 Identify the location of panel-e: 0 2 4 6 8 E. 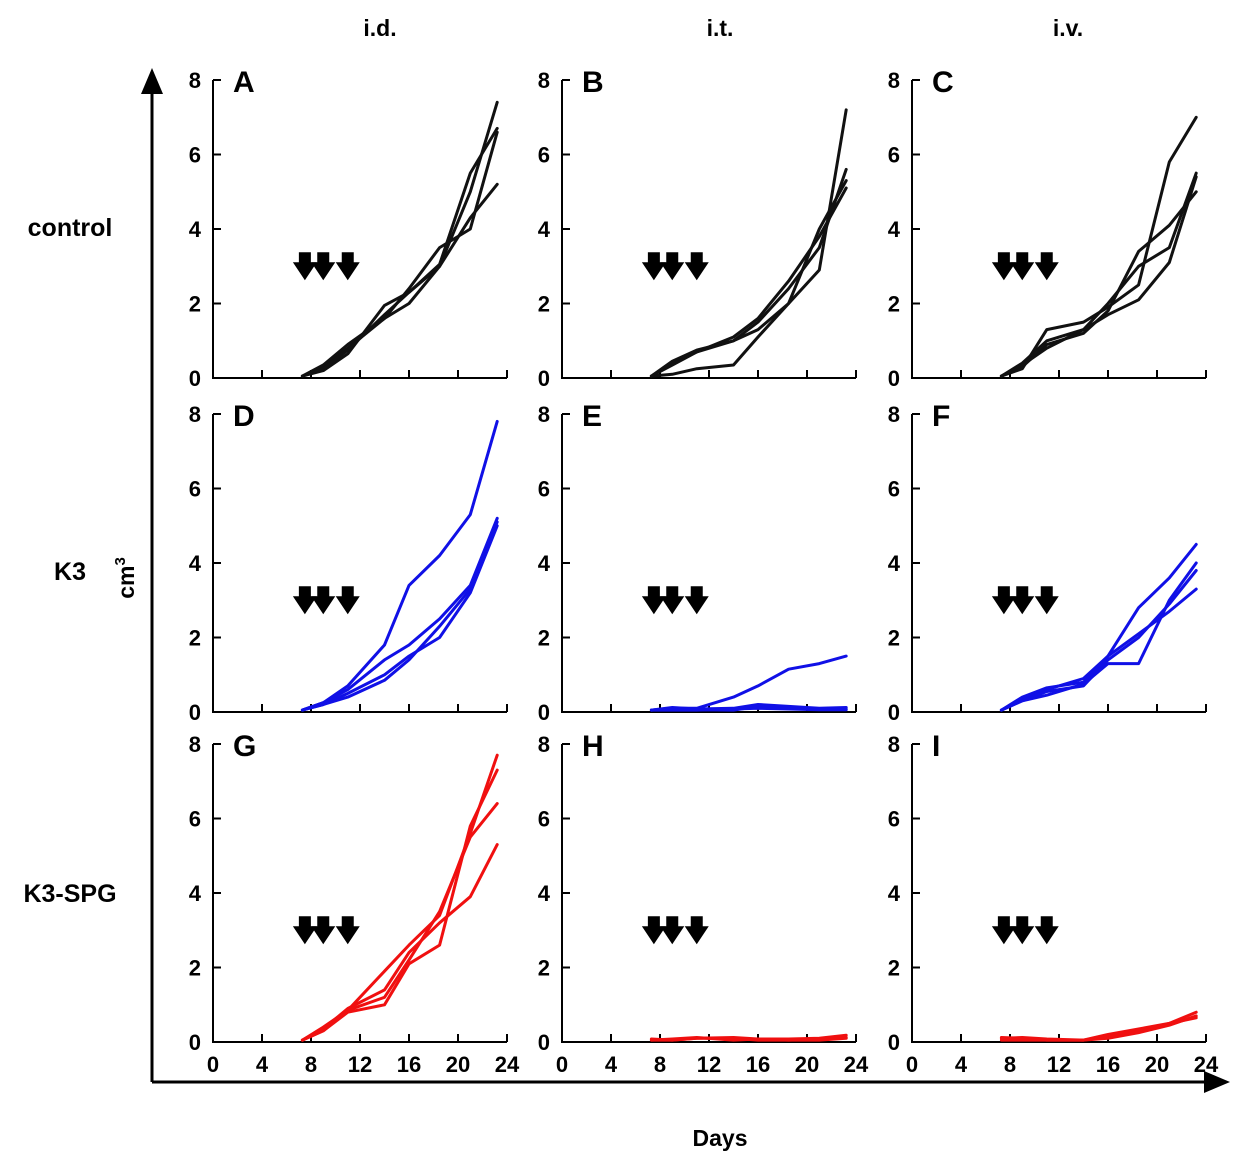
(697, 562).